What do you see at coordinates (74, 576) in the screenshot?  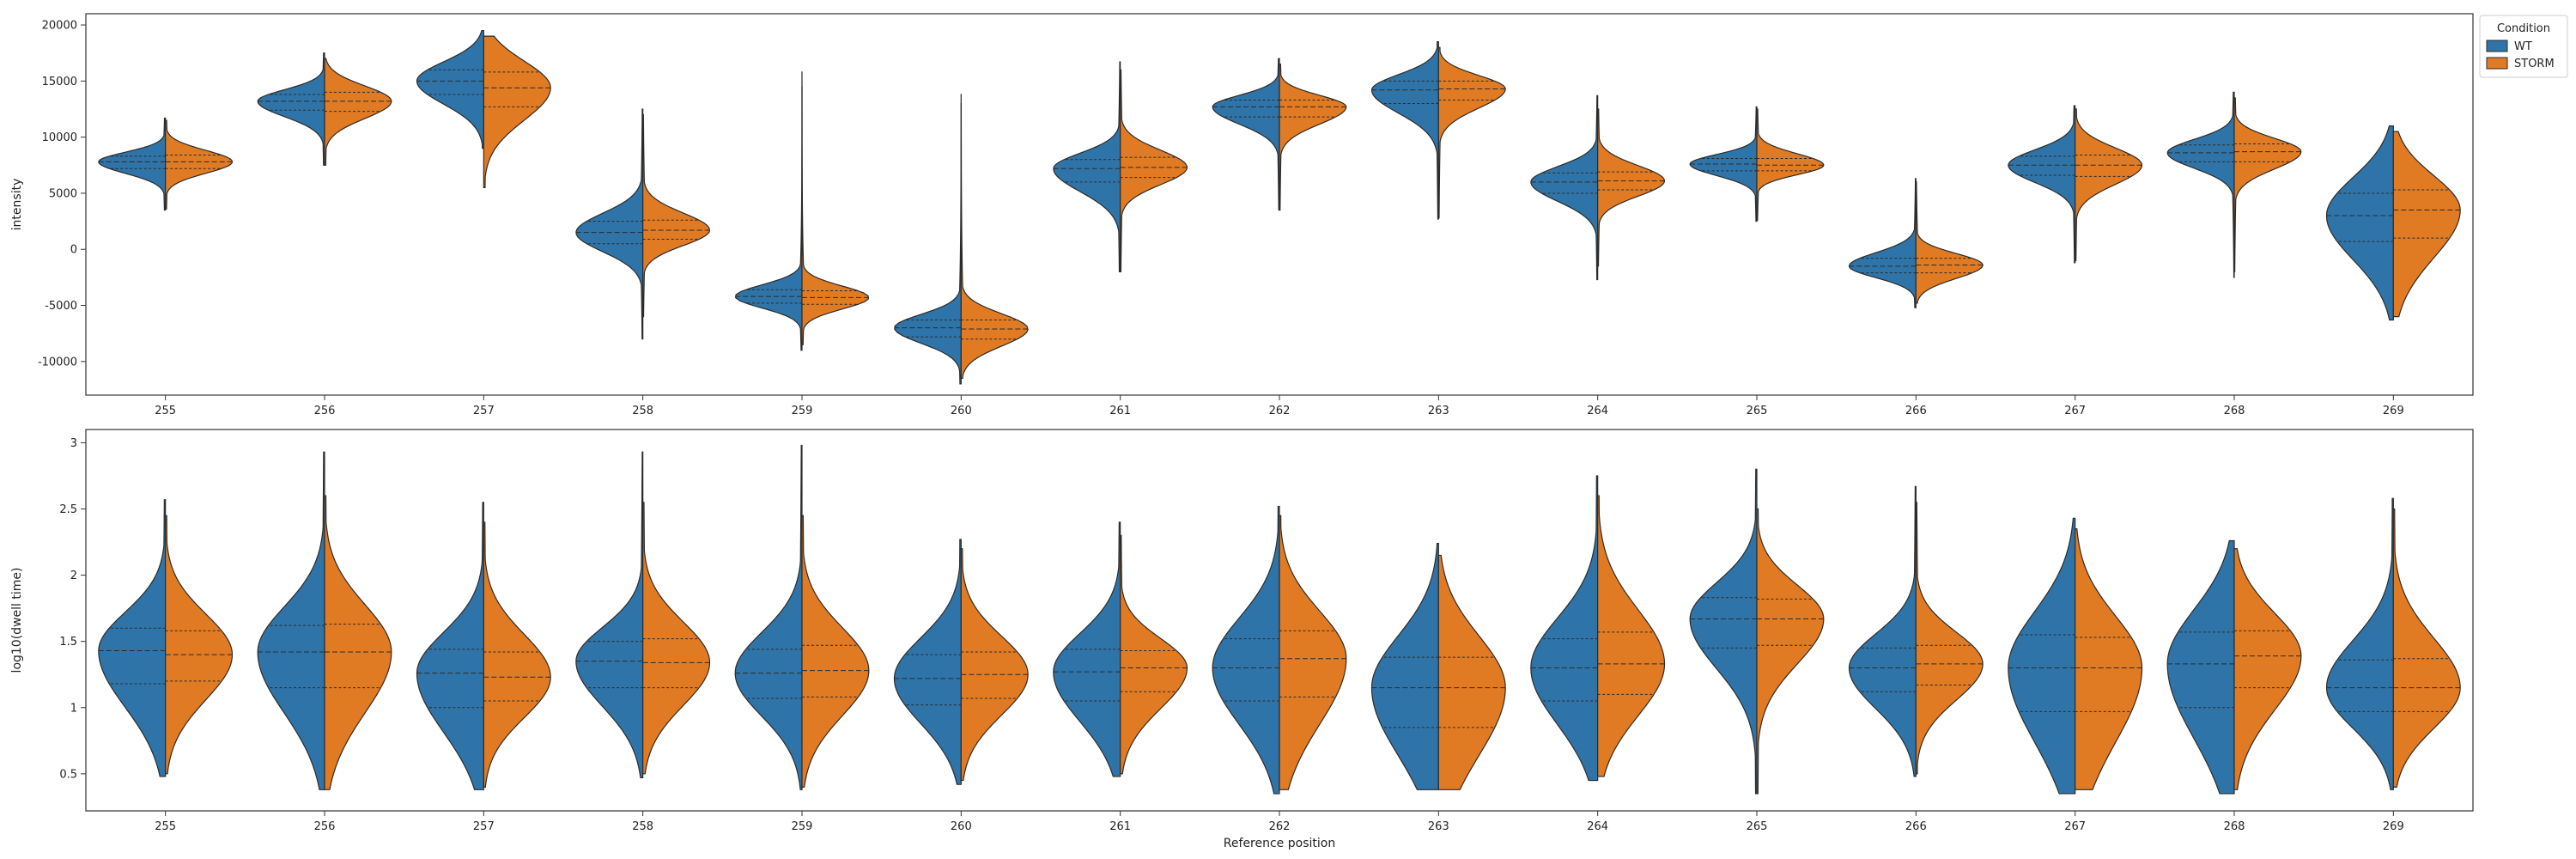 I see `y-tick-label: 2` at bounding box center [74, 576].